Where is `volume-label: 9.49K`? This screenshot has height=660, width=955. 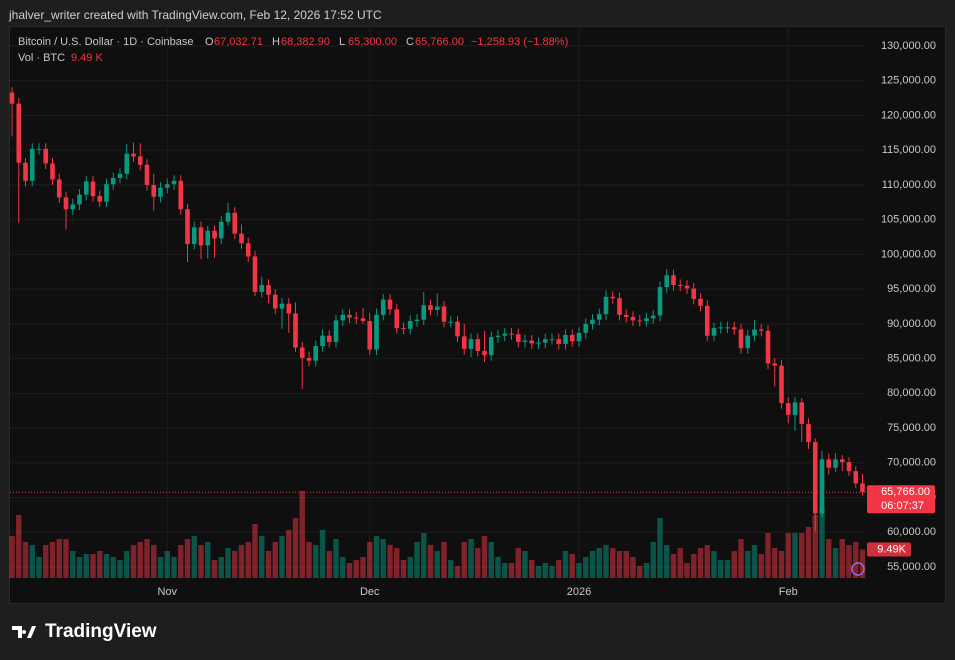 volume-label: 9.49K is located at coordinates (891, 549).